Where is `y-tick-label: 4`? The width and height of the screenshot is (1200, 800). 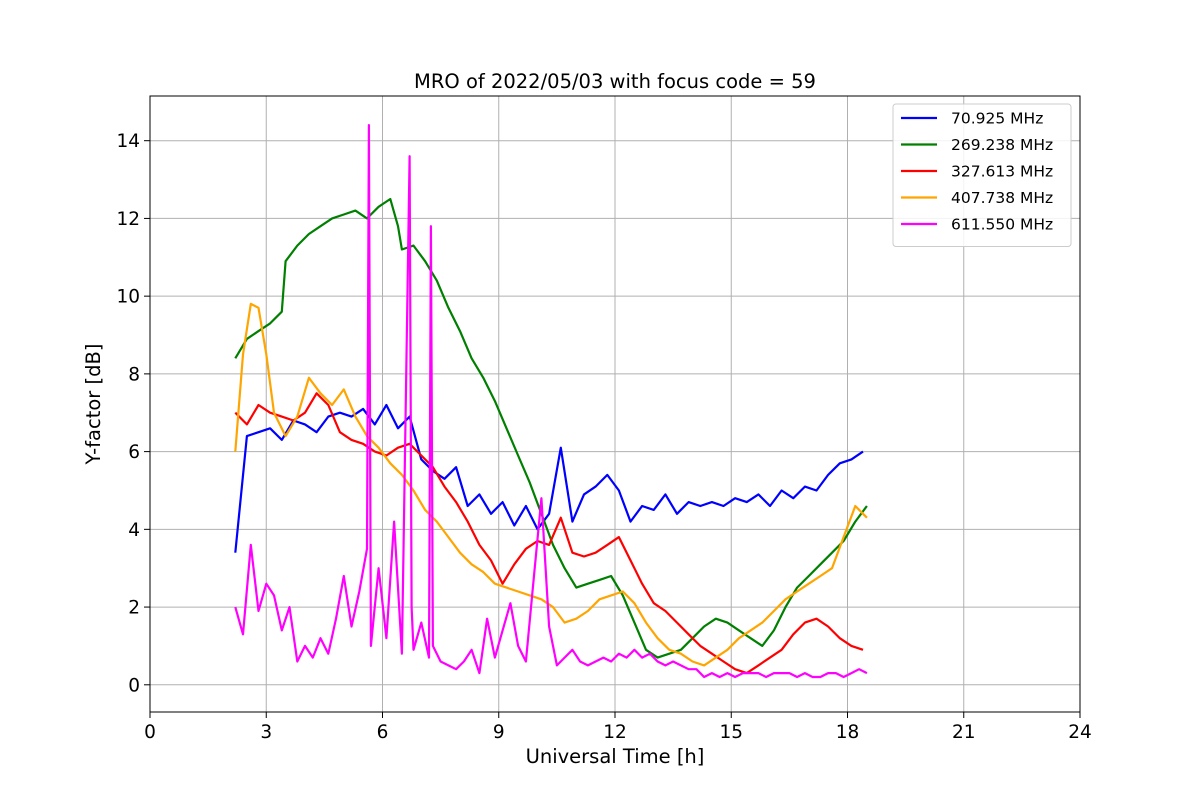 y-tick-label: 4 is located at coordinates (134, 530).